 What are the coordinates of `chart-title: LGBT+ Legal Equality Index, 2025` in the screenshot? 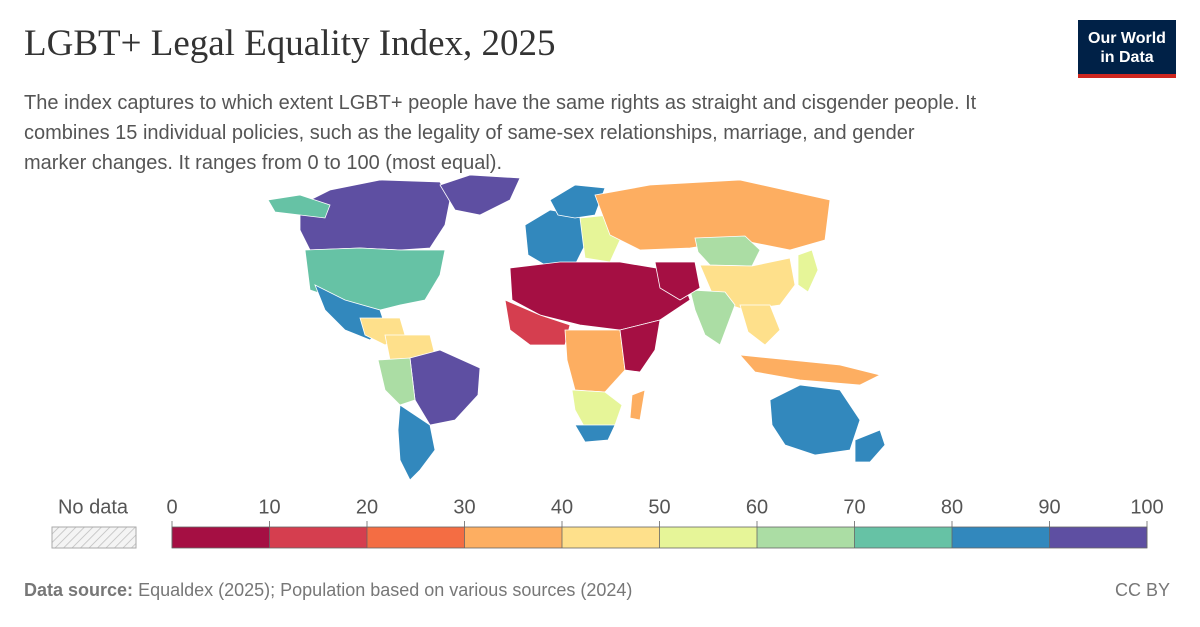 It's located at (290, 43).